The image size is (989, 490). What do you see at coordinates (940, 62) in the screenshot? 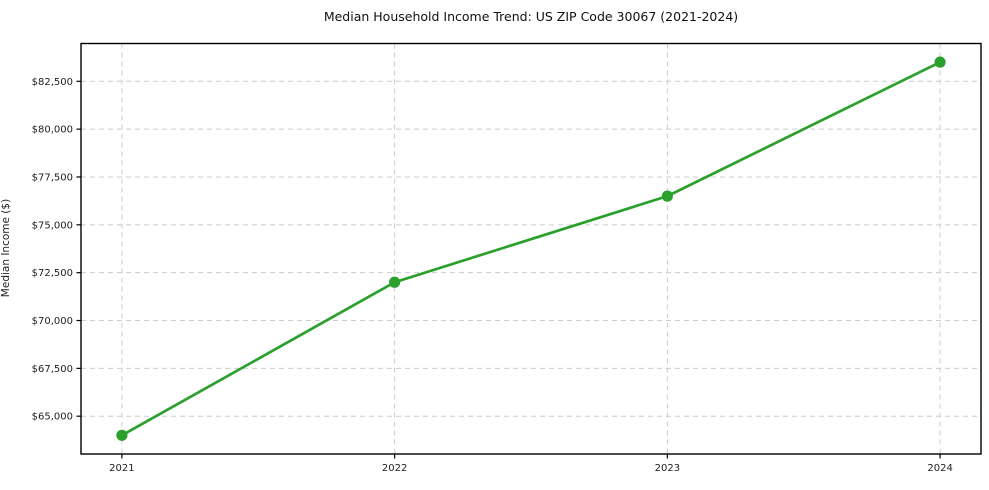
I see `data-point-2024` at bounding box center [940, 62].